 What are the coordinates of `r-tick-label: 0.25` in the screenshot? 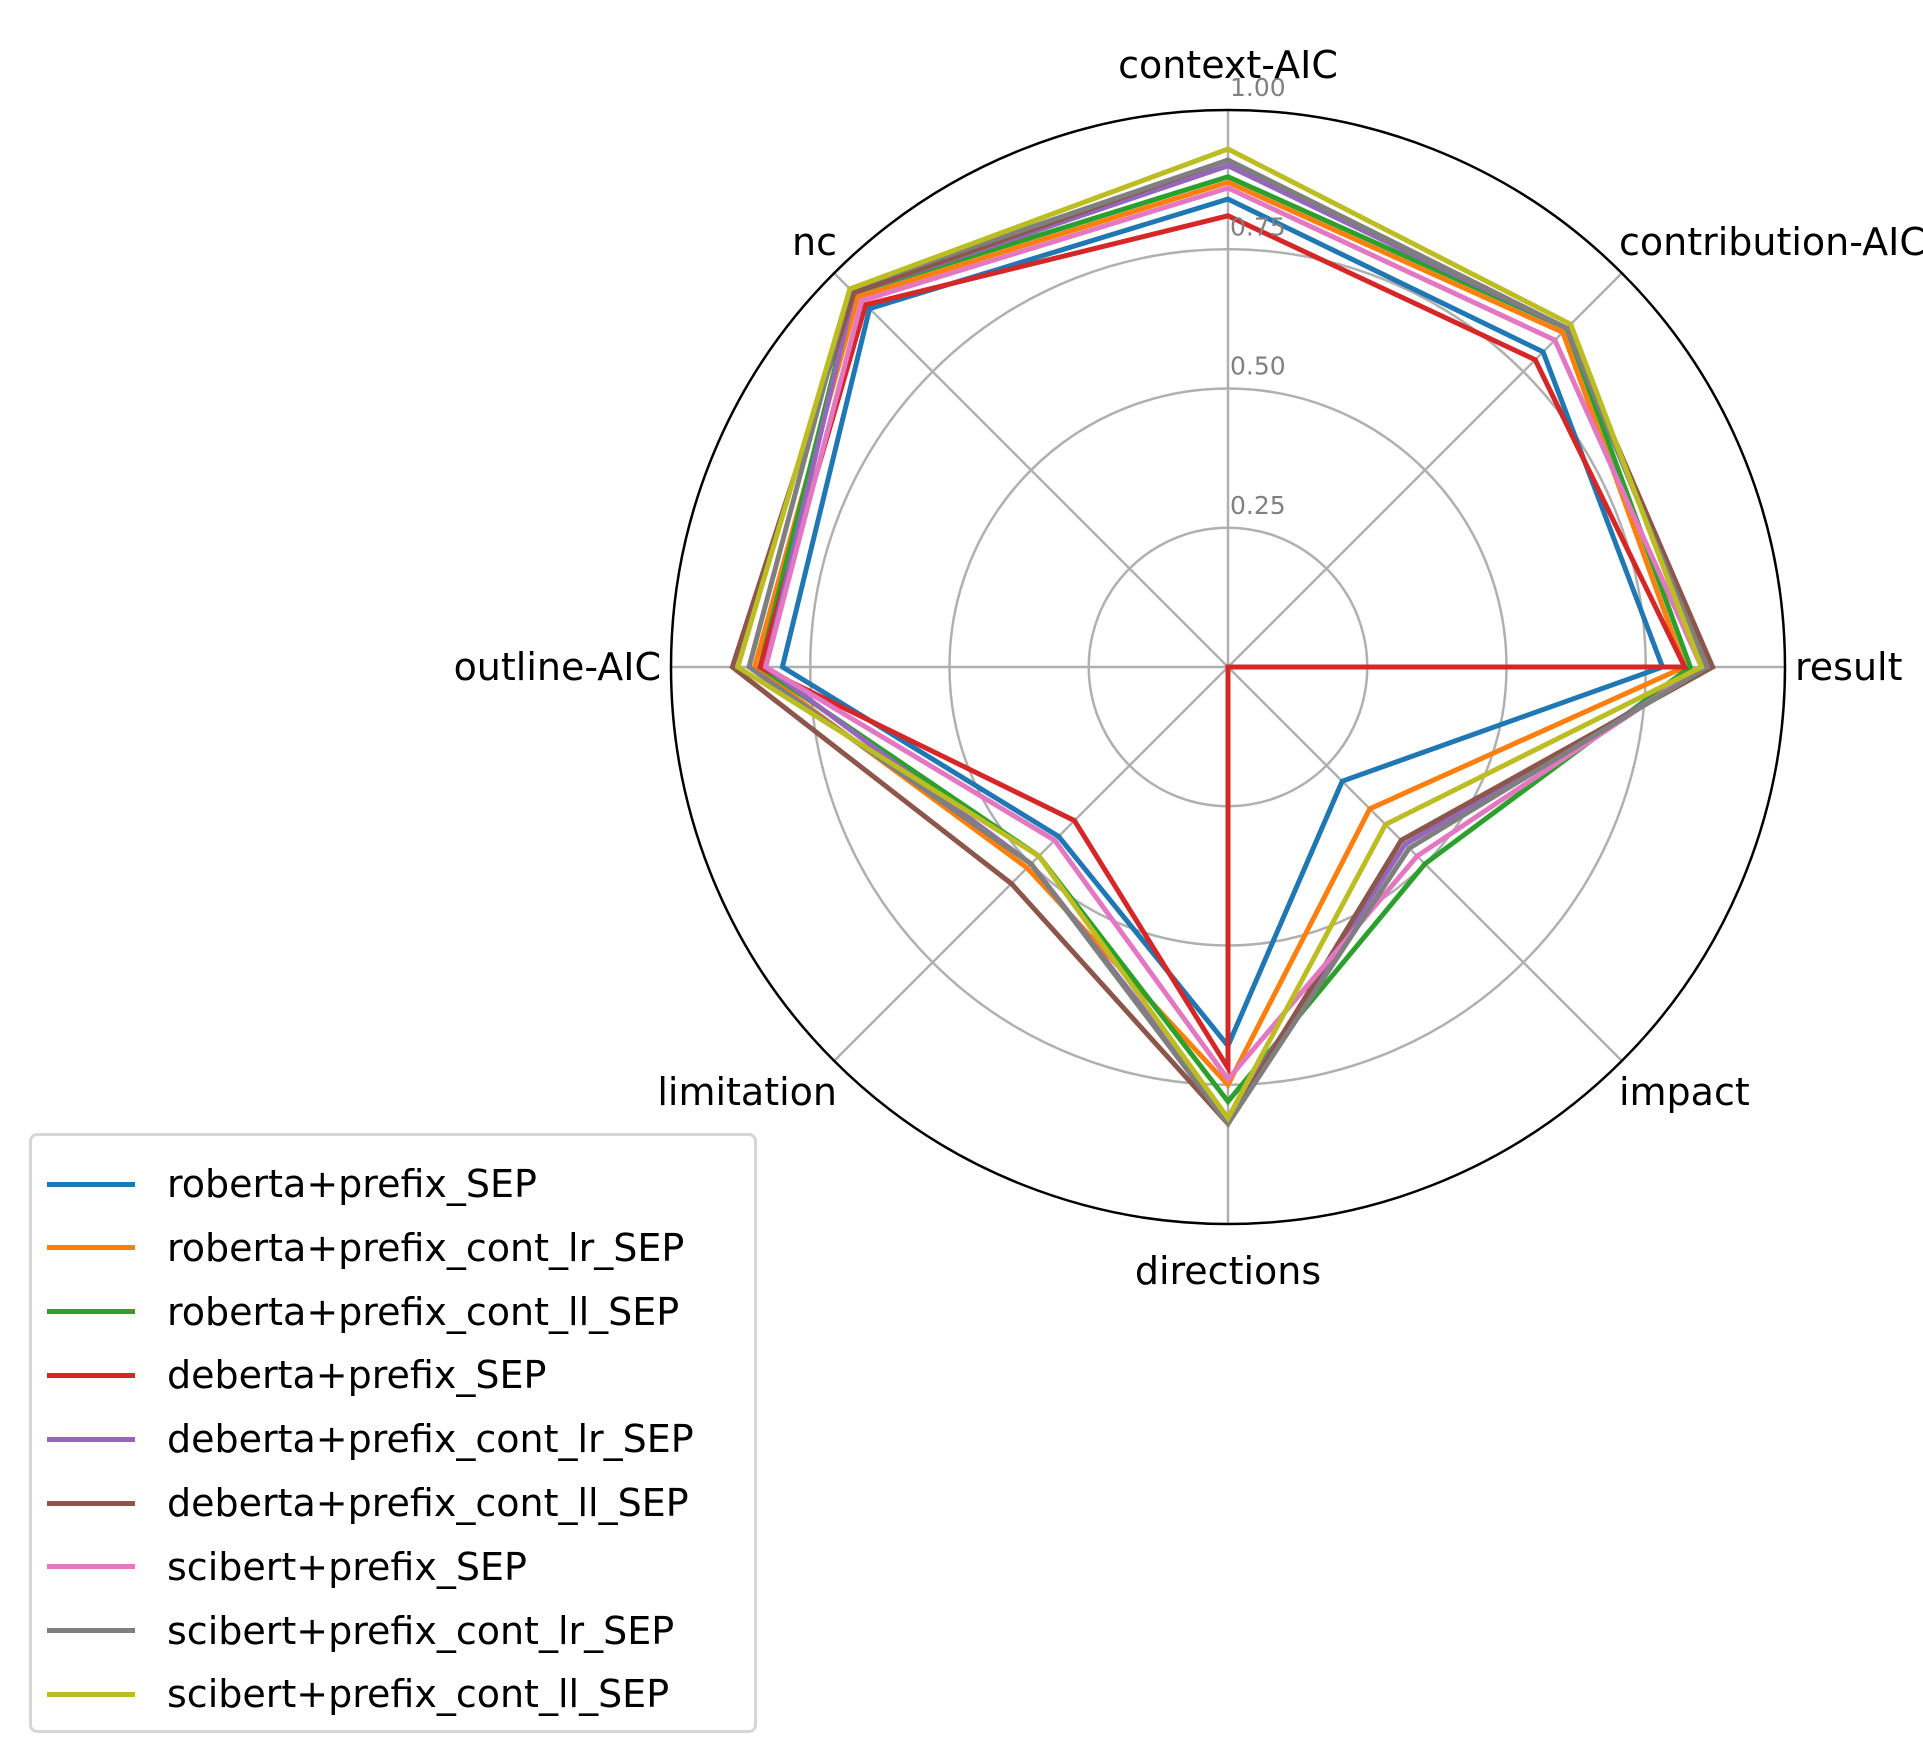 It's located at (1258, 505).